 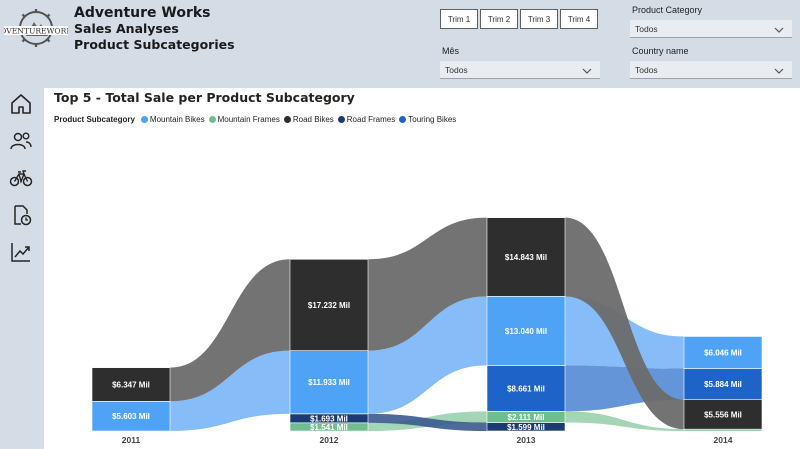 What do you see at coordinates (646, 29) in the screenshot?
I see `category-slicer-value: Todos` at bounding box center [646, 29].